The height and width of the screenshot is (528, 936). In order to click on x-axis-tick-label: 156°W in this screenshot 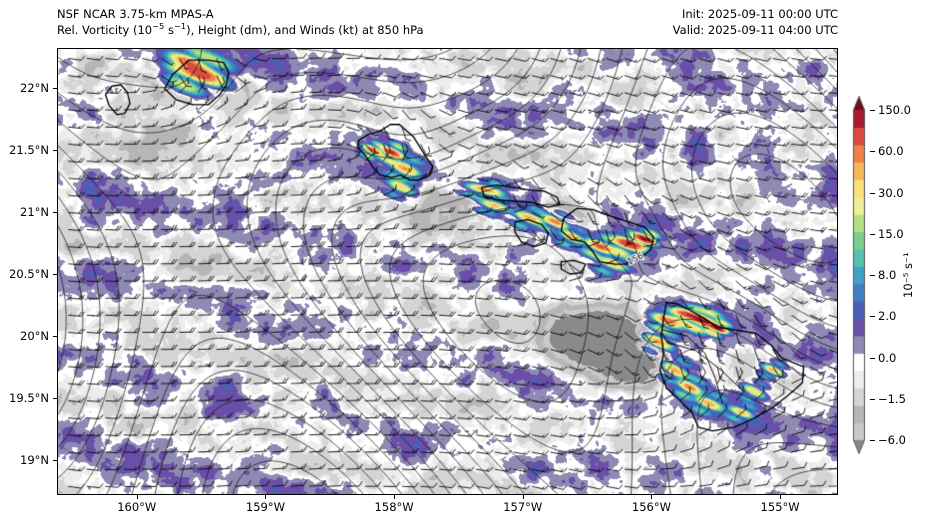, I will do `click(651, 507)`.